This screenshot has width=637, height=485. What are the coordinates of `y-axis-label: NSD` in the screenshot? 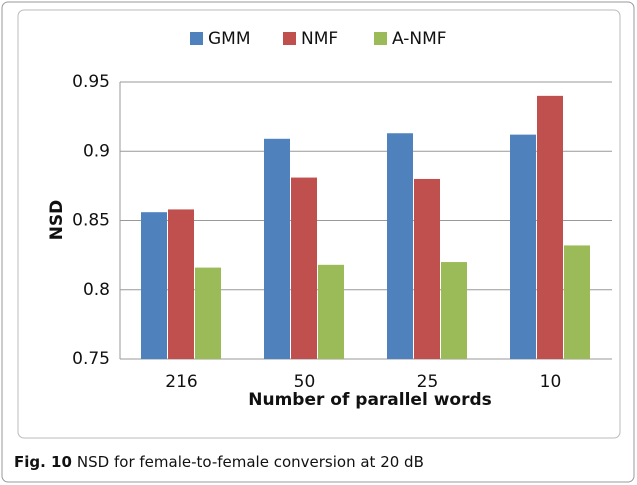 It's located at (57, 220).